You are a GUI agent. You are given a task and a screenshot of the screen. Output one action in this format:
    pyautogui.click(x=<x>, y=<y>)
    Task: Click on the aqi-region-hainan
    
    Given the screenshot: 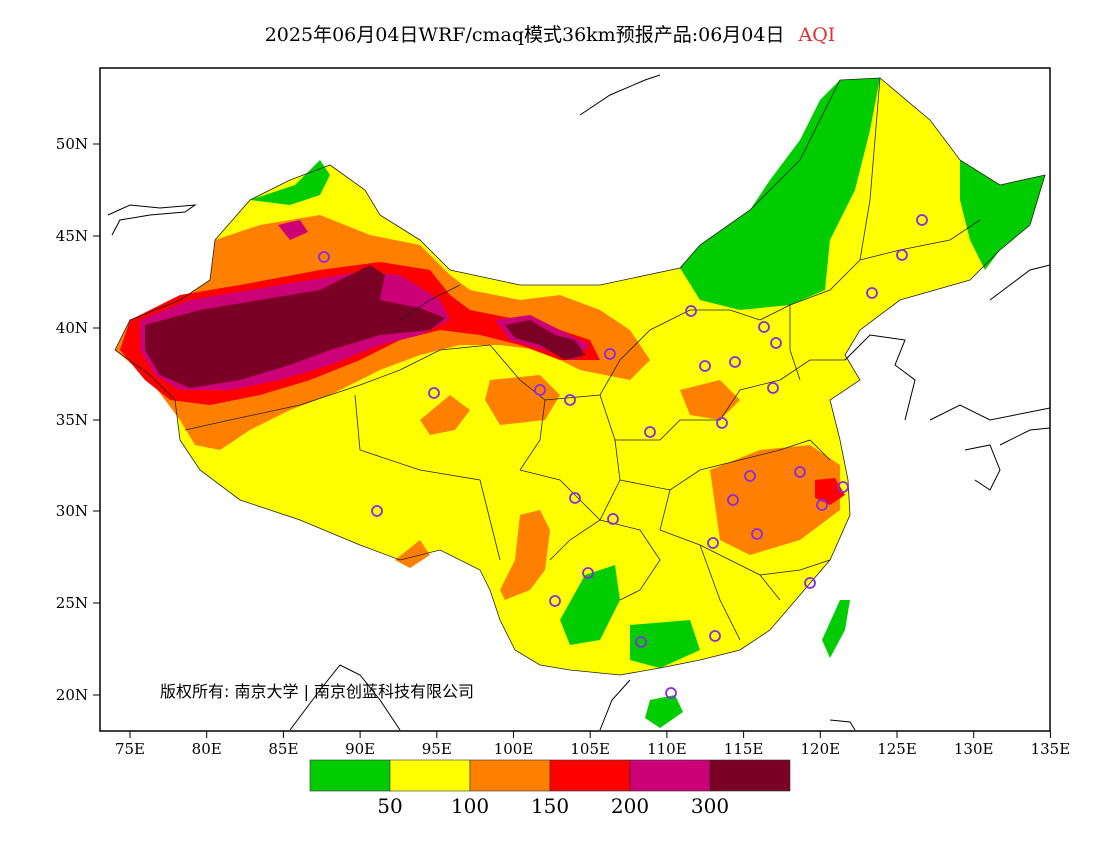 What is the action you would take?
    pyautogui.click(x=664, y=711)
    